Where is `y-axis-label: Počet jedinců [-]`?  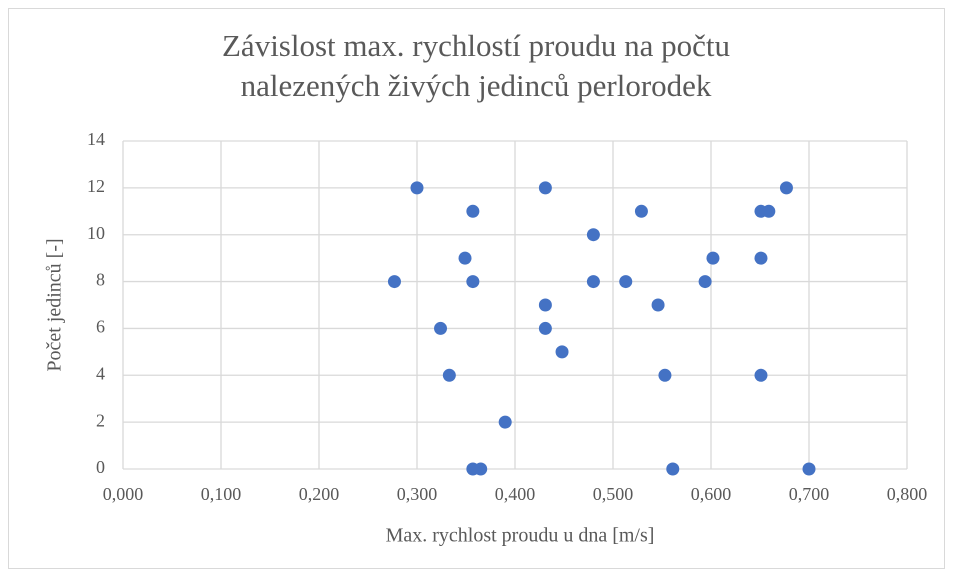
y-axis-label: Počet jedinců [-] is located at coordinates (55, 304).